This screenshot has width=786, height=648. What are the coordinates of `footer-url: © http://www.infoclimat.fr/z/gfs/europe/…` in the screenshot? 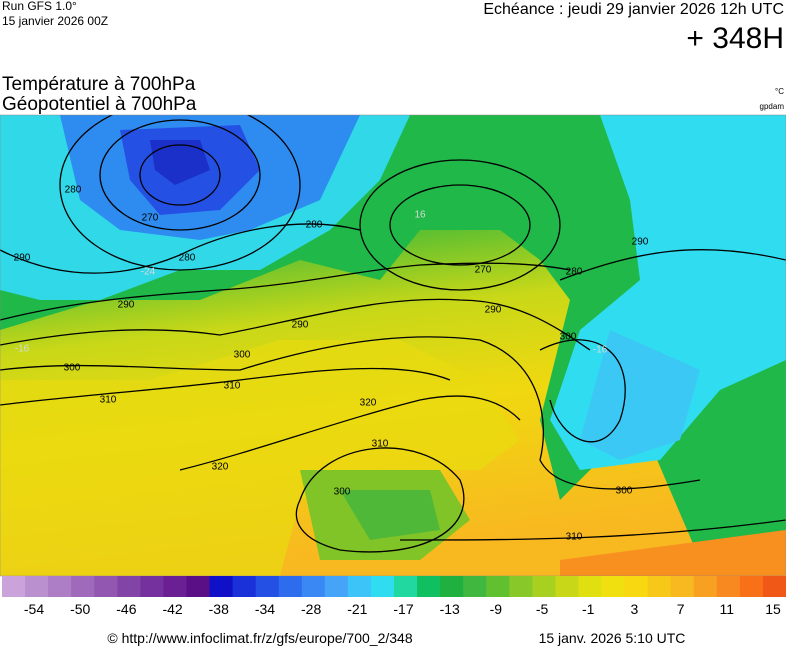 It's located at (259, 638).